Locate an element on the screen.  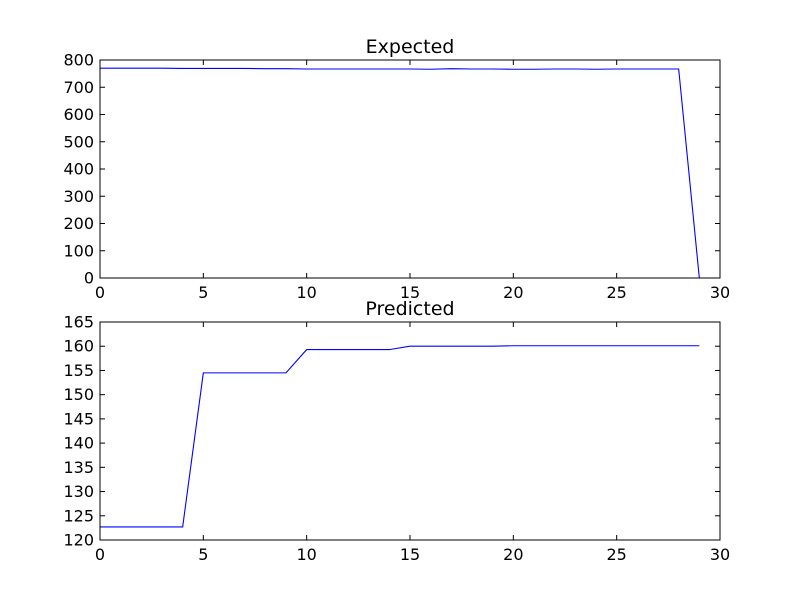
y-tick-label: 0 is located at coordinates (89, 278).